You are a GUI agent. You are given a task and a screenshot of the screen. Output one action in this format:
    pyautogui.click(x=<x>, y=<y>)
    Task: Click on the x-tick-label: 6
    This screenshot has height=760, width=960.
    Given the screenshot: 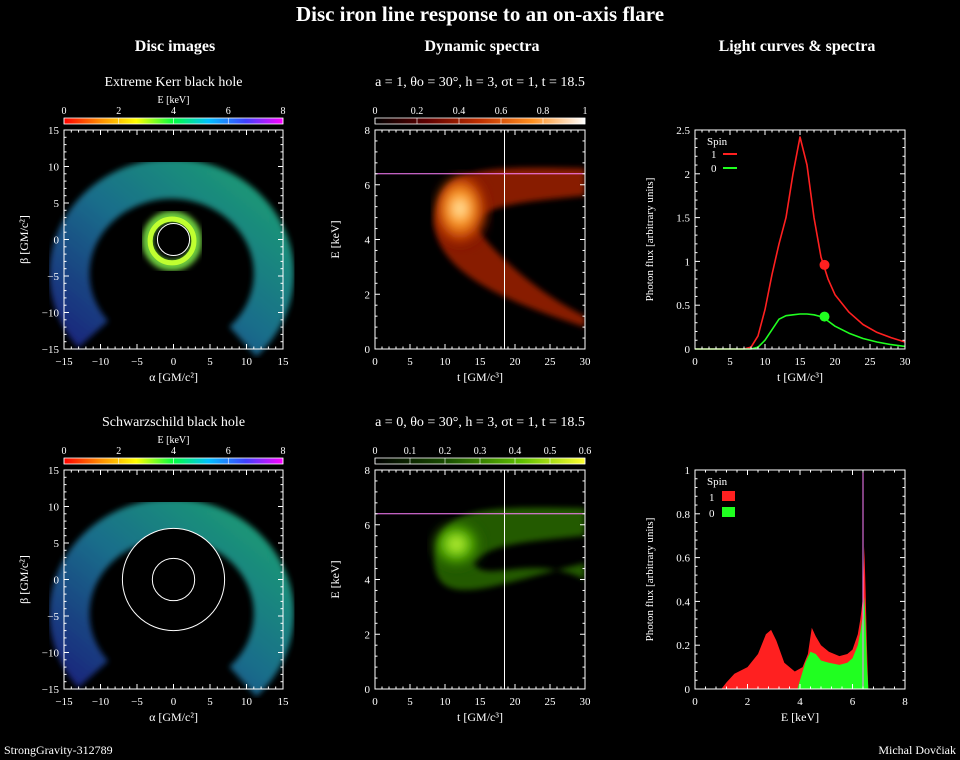 What is the action you would take?
    pyautogui.click(x=853, y=702)
    